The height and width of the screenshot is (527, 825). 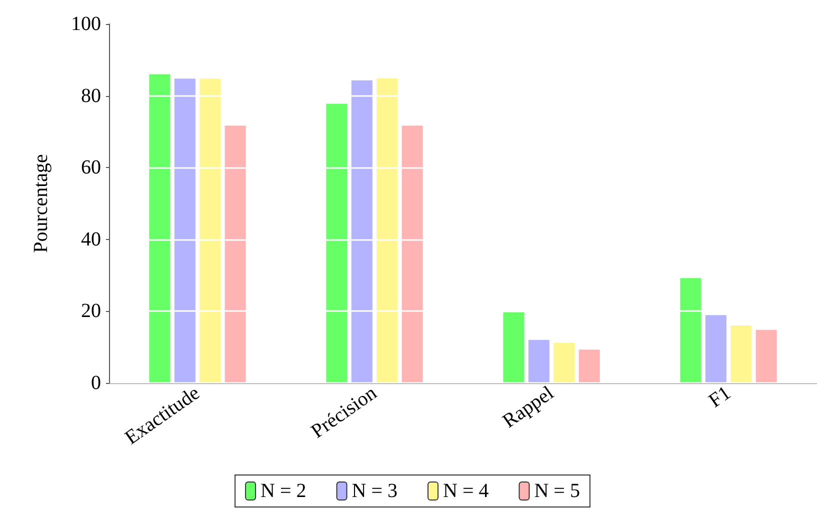 I want to click on legend-label: N = 4, so click(x=466, y=491).